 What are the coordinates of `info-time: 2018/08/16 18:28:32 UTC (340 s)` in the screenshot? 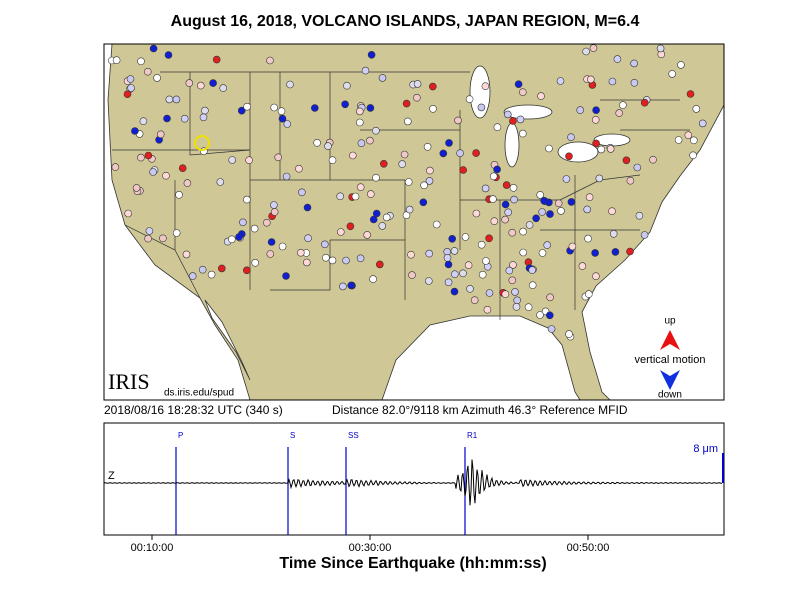 It's located at (193, 410).